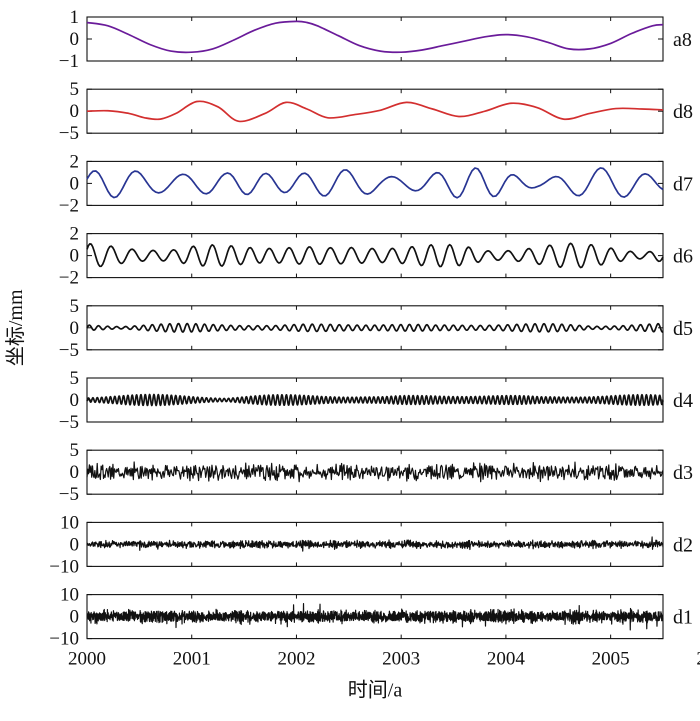 The image size is (700, 721). Describe the element at coordinates (296, 659) in the screenshot. I see `x-tick-label: 2002` at that location.